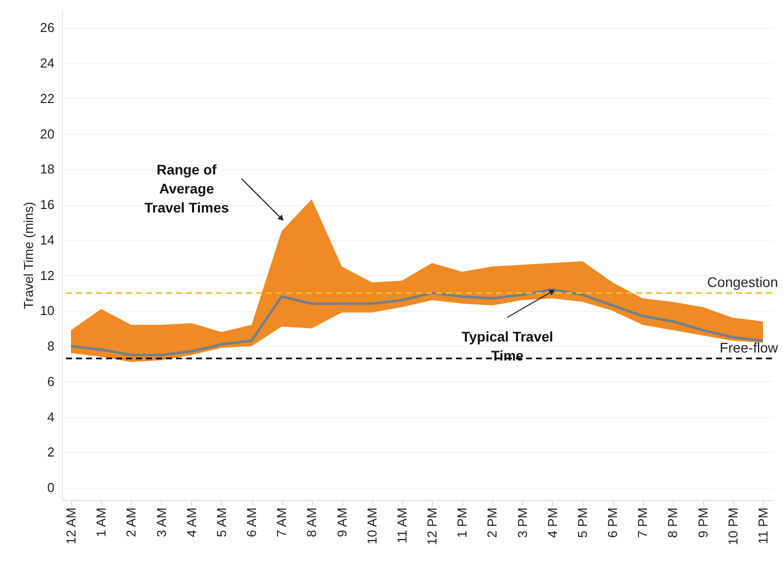 The height and width of the screenshot is (564, 783). What do you see at coordinates (762, 526) in the screenshot?
I see `x-tick-label: 11 PM` at bounding box center [762, 526].